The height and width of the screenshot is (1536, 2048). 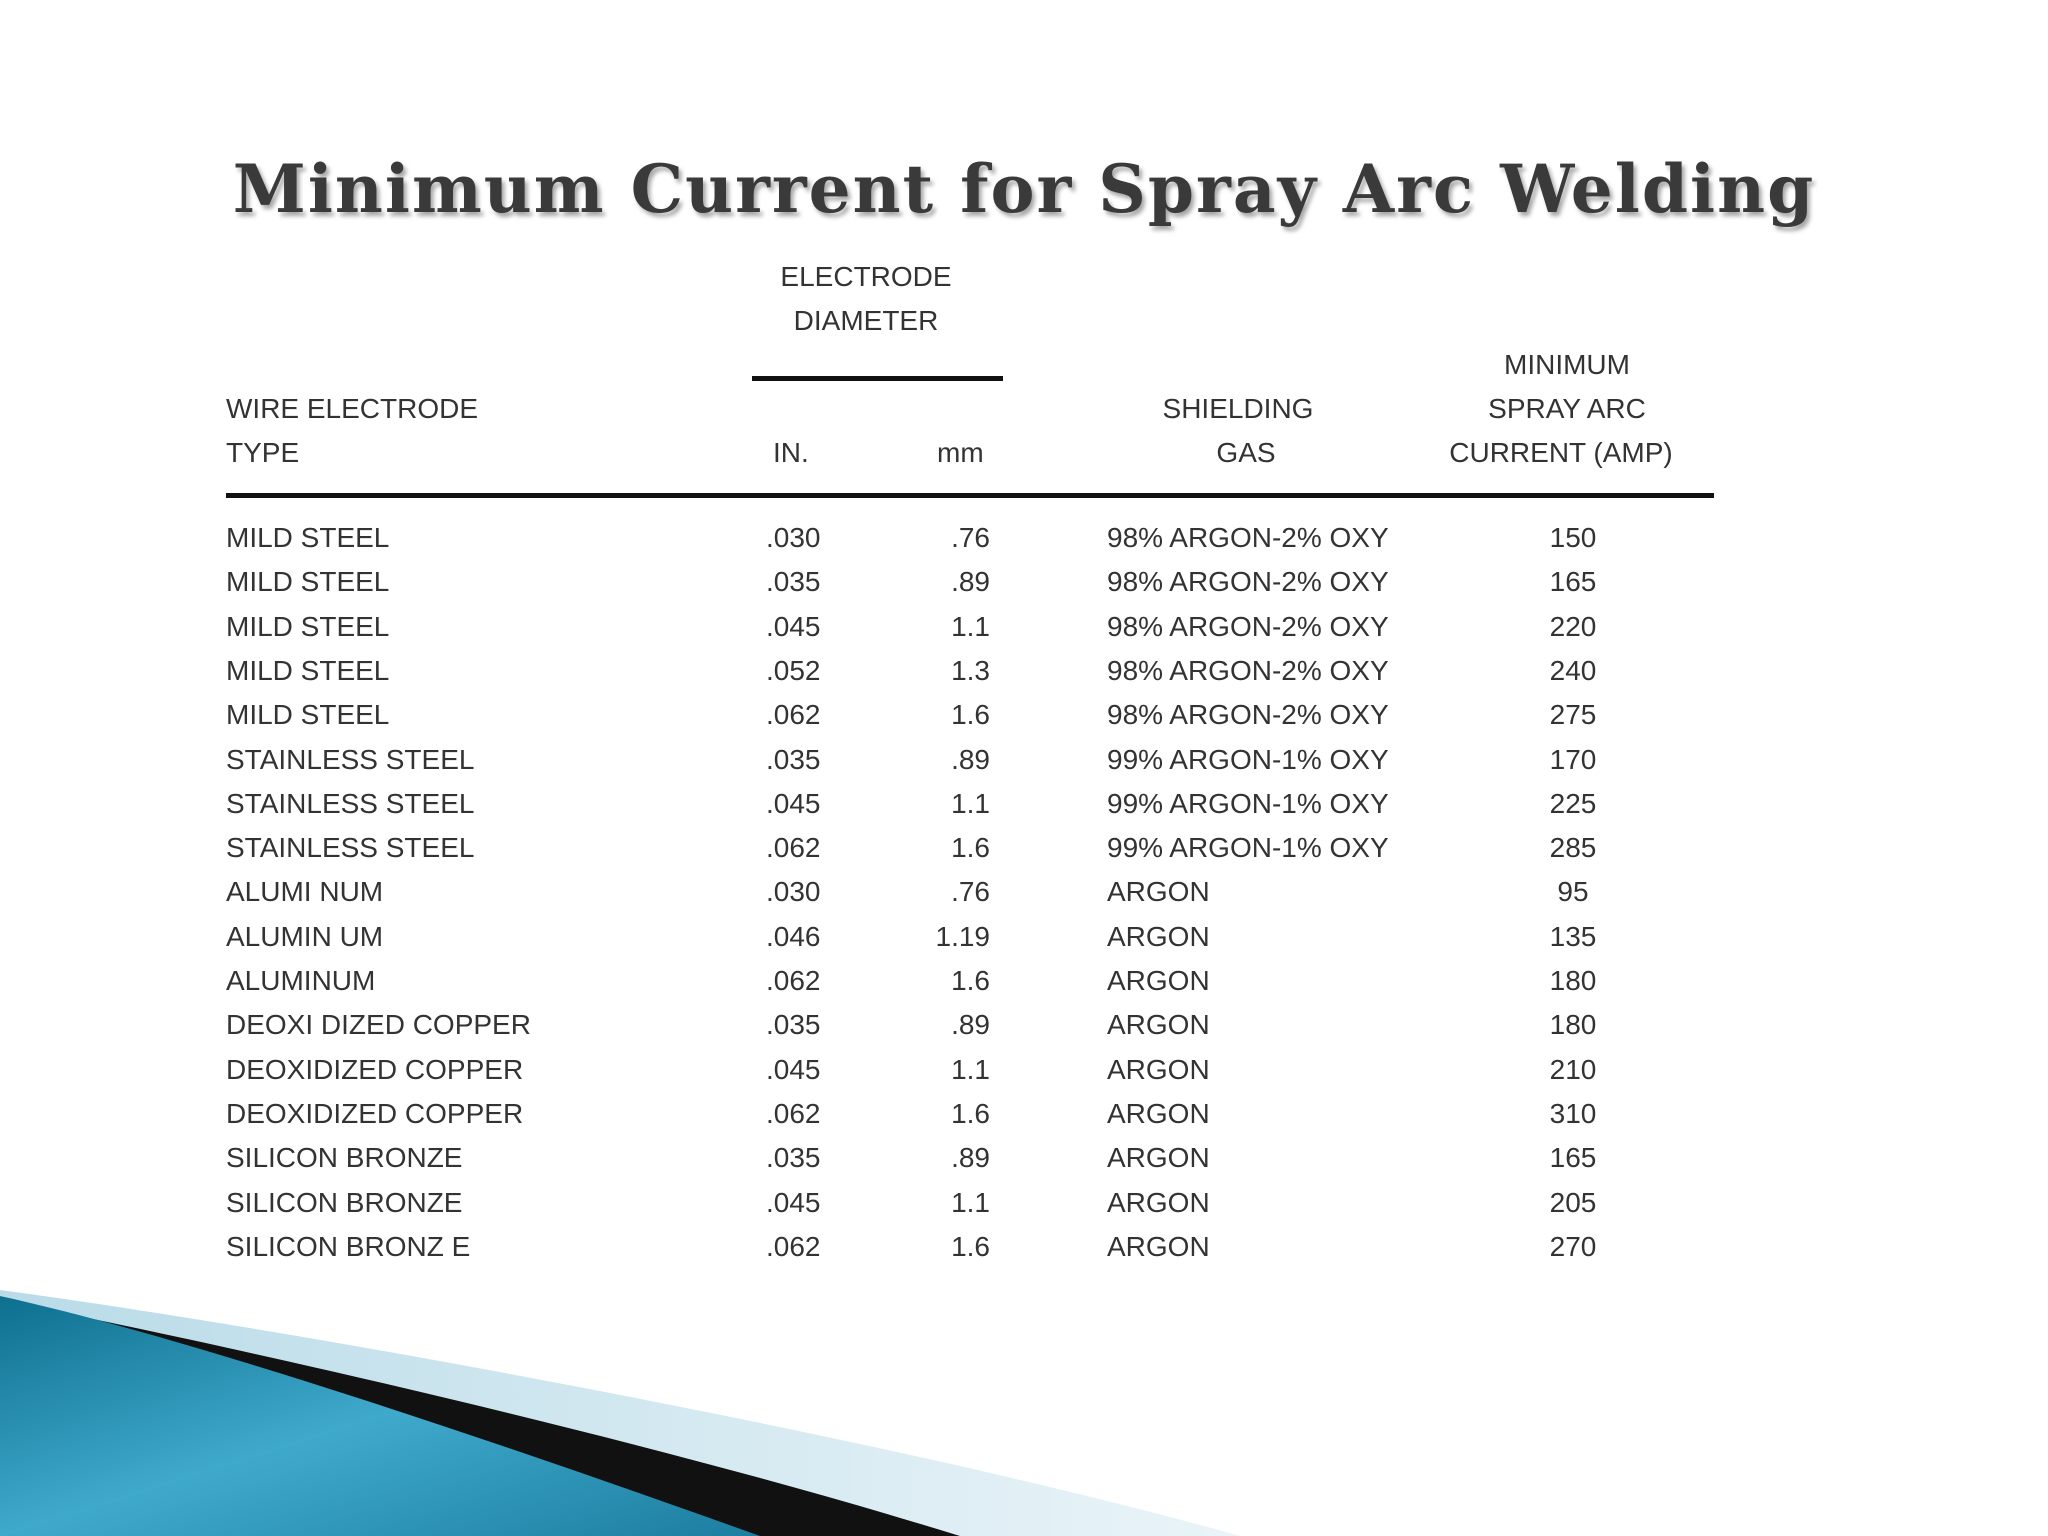 I want to click on table-row: DEOXIDIZED COPPER .045 1.1 ARGON 210, so click(x=1024, y=1070).